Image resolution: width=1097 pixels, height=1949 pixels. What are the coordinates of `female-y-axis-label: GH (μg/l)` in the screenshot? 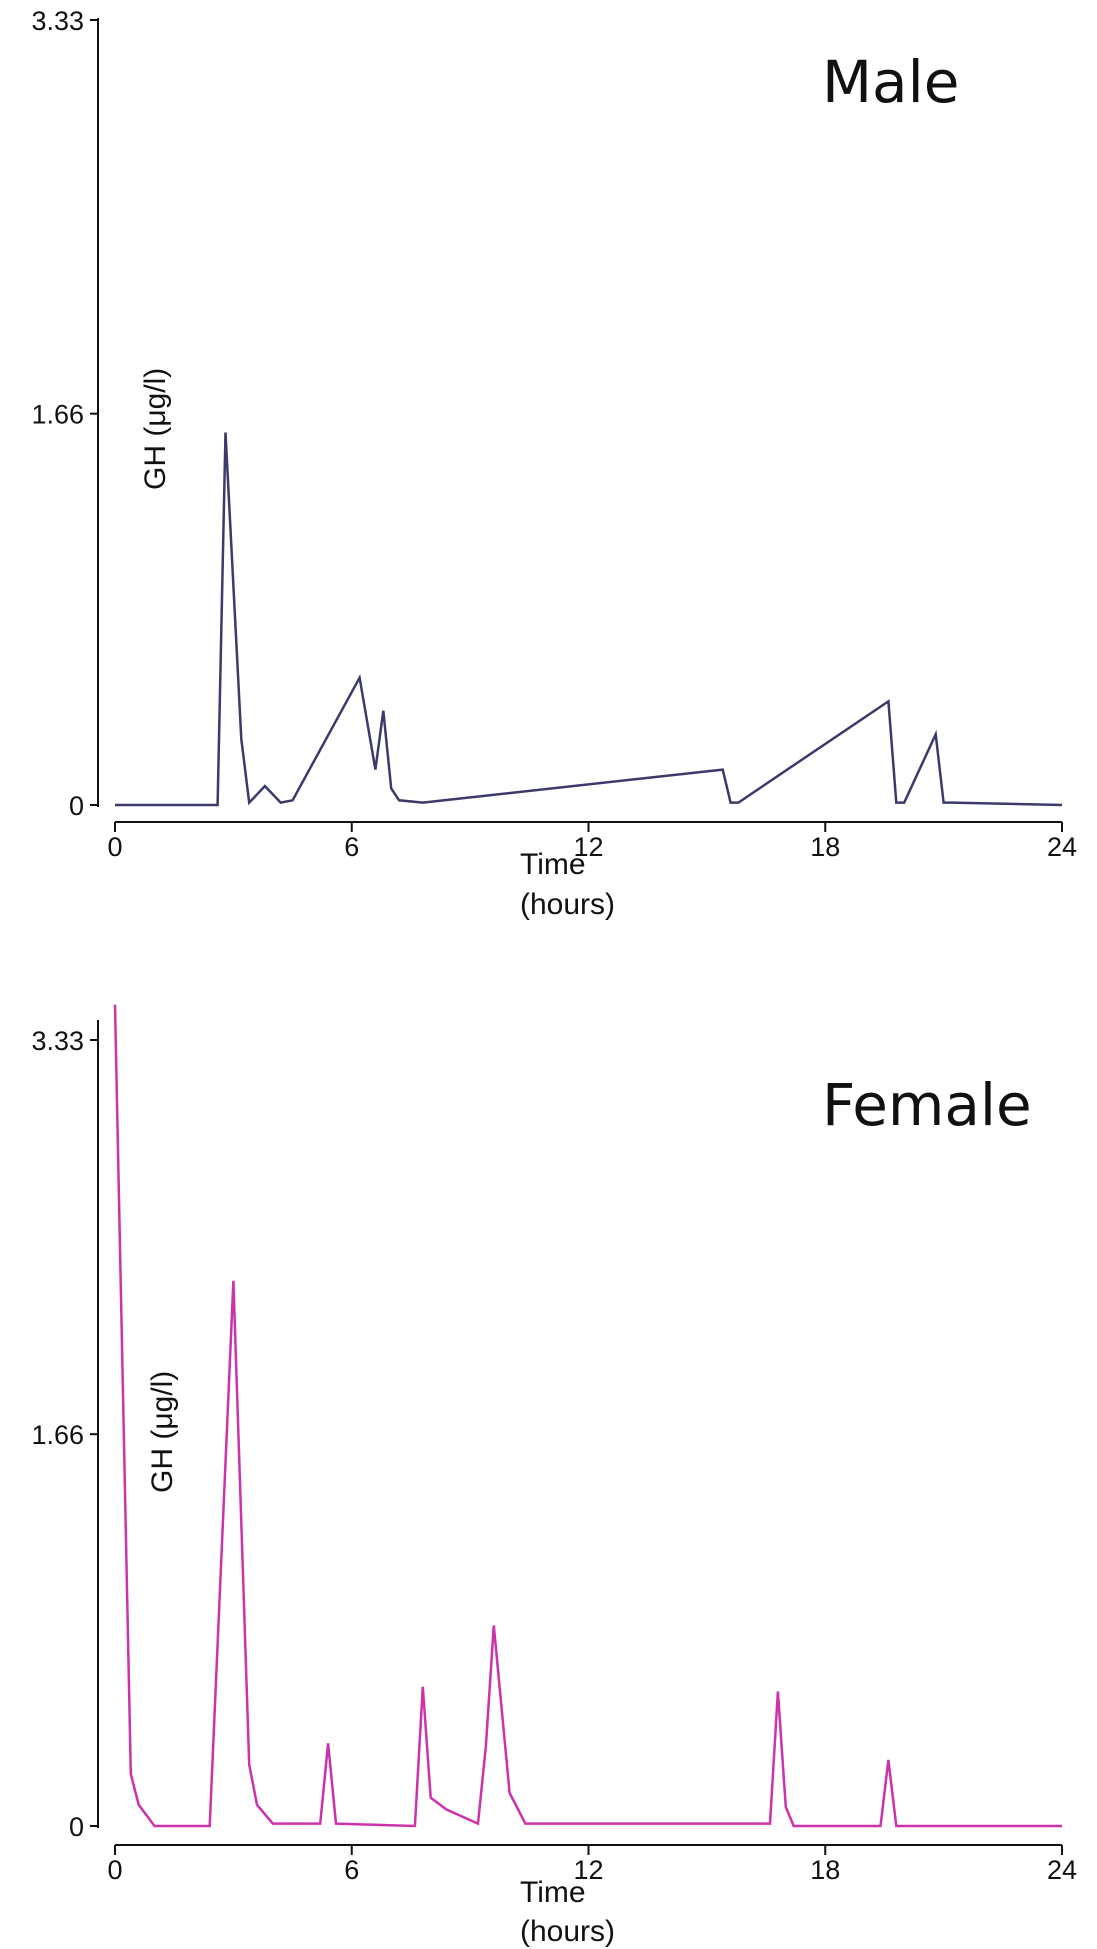 It's located at (162, 1432).